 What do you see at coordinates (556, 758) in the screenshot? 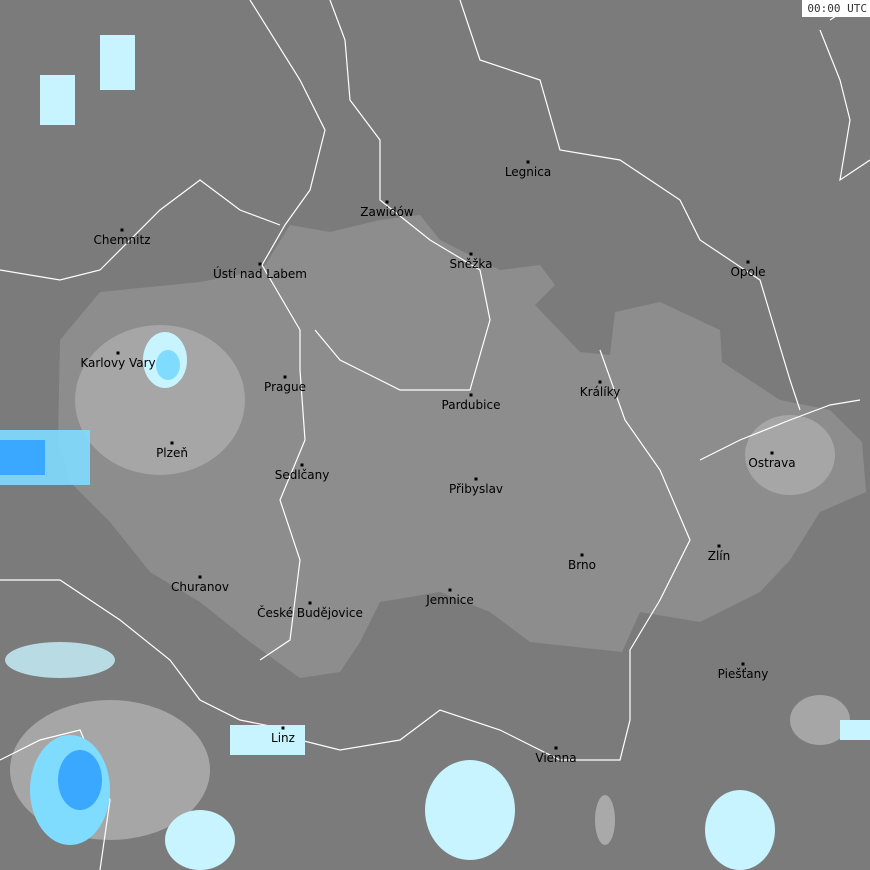
I see `city-label: Vienna` at bounding box center [556, 758].